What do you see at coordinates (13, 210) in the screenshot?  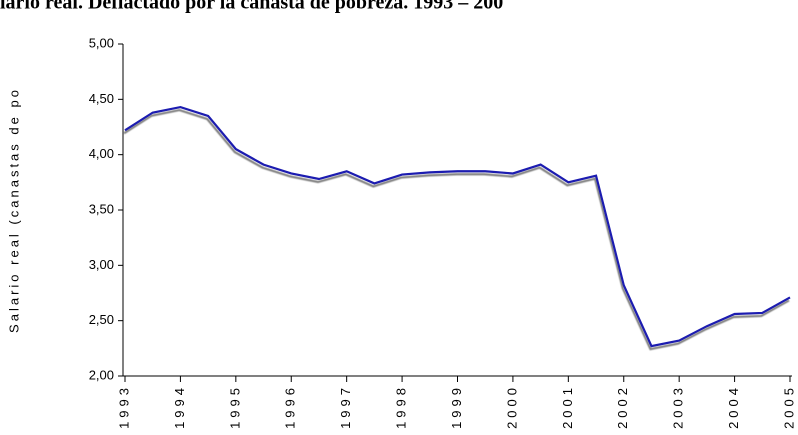 I see `y-axis-label: Salario real (canastas de po` at bounding box center [13, 210].